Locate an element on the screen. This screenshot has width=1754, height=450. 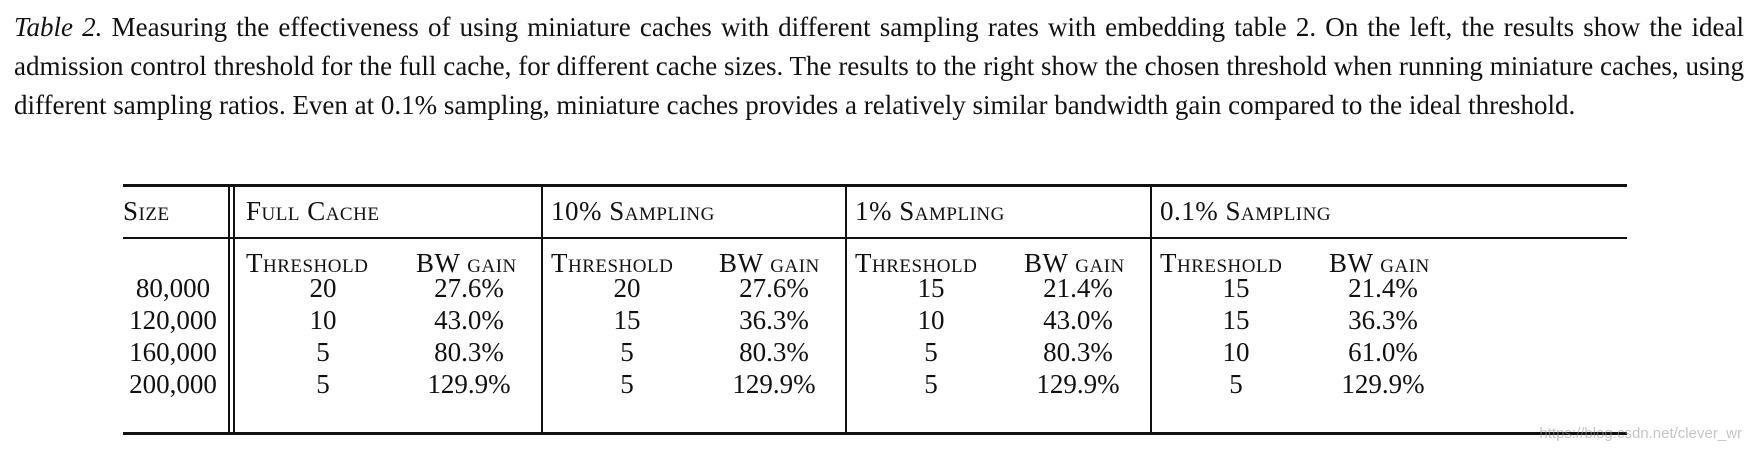
size-cell: 160,000 is located at coordinates (173, 352).